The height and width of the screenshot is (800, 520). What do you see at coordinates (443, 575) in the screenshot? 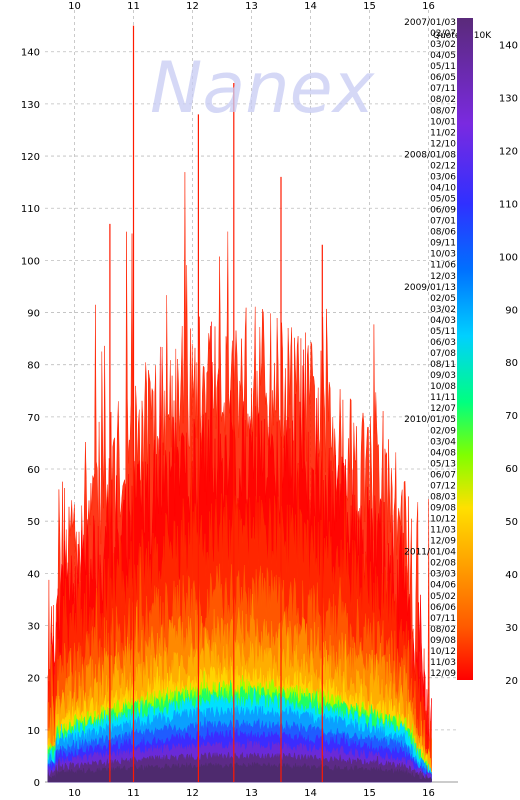
I see `legend-date-label: 03/03` at bounding box center [443, 575].